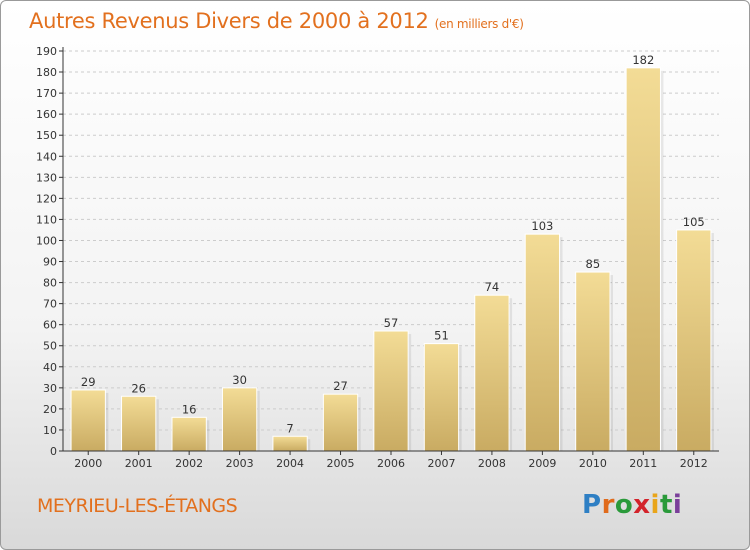 This screenshot has height=550, width=750. Describe the element at coordinates (88, 463) in the screenshot. I see `x-tick-label: 2000` at that location.